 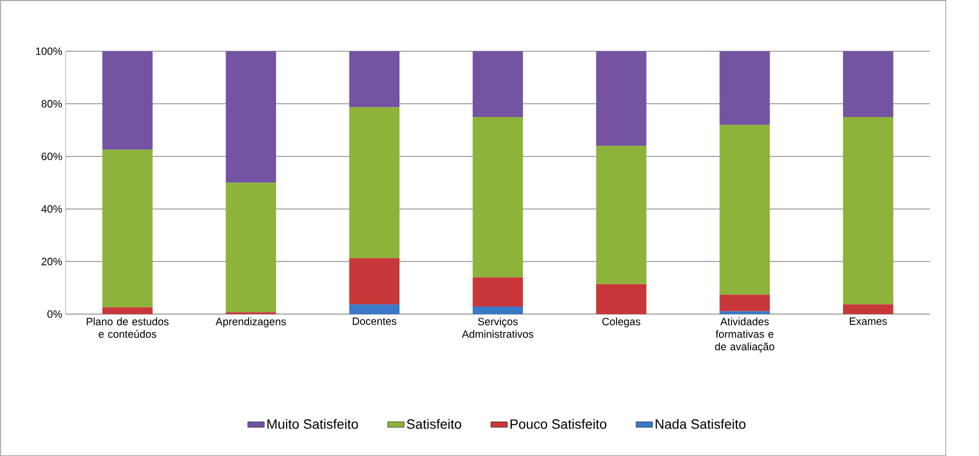 What do you see at coordinates (51, 209) in the screenshot?
I see `y-tick-label: 40%` at bounding box center [51, 209].